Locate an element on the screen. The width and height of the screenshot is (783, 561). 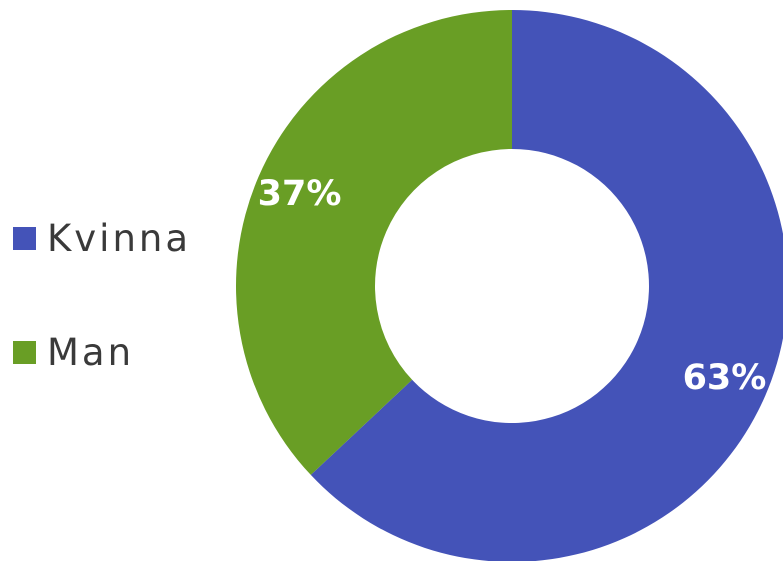
data-label-kvinna: 63% is located at coordinates (725, 378).